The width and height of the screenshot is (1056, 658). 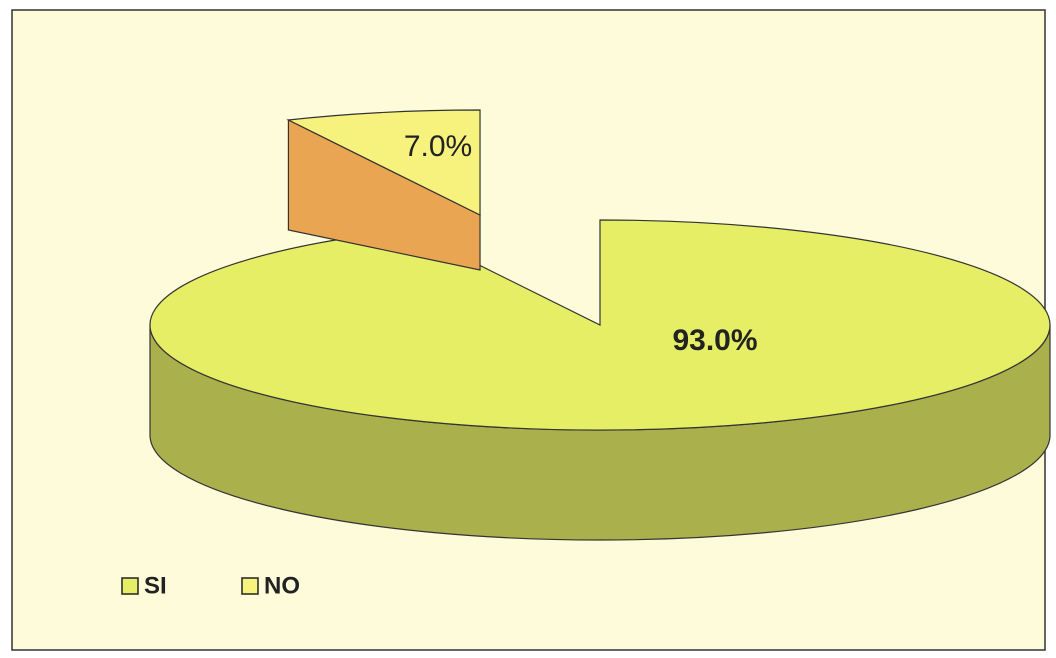 I want to click on legend-label: NO, so click(x=282, y=585).